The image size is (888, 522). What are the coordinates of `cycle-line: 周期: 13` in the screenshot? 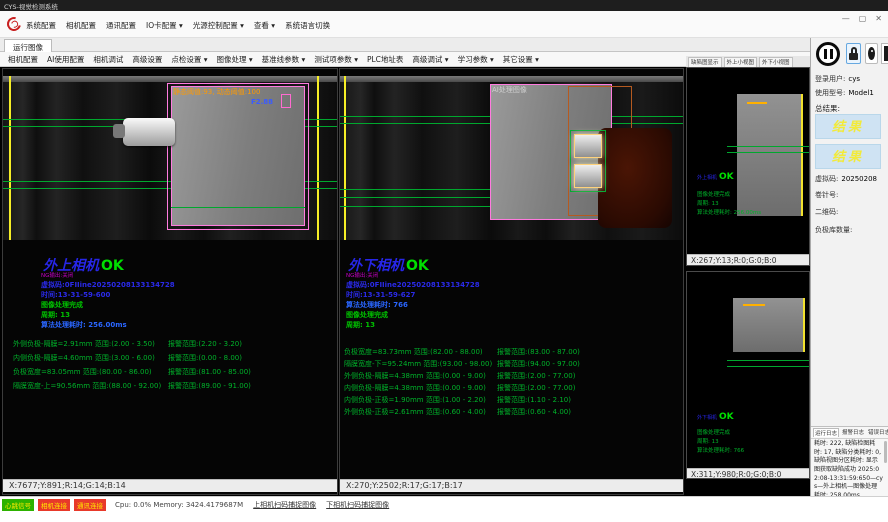 It's located at (55, 315).